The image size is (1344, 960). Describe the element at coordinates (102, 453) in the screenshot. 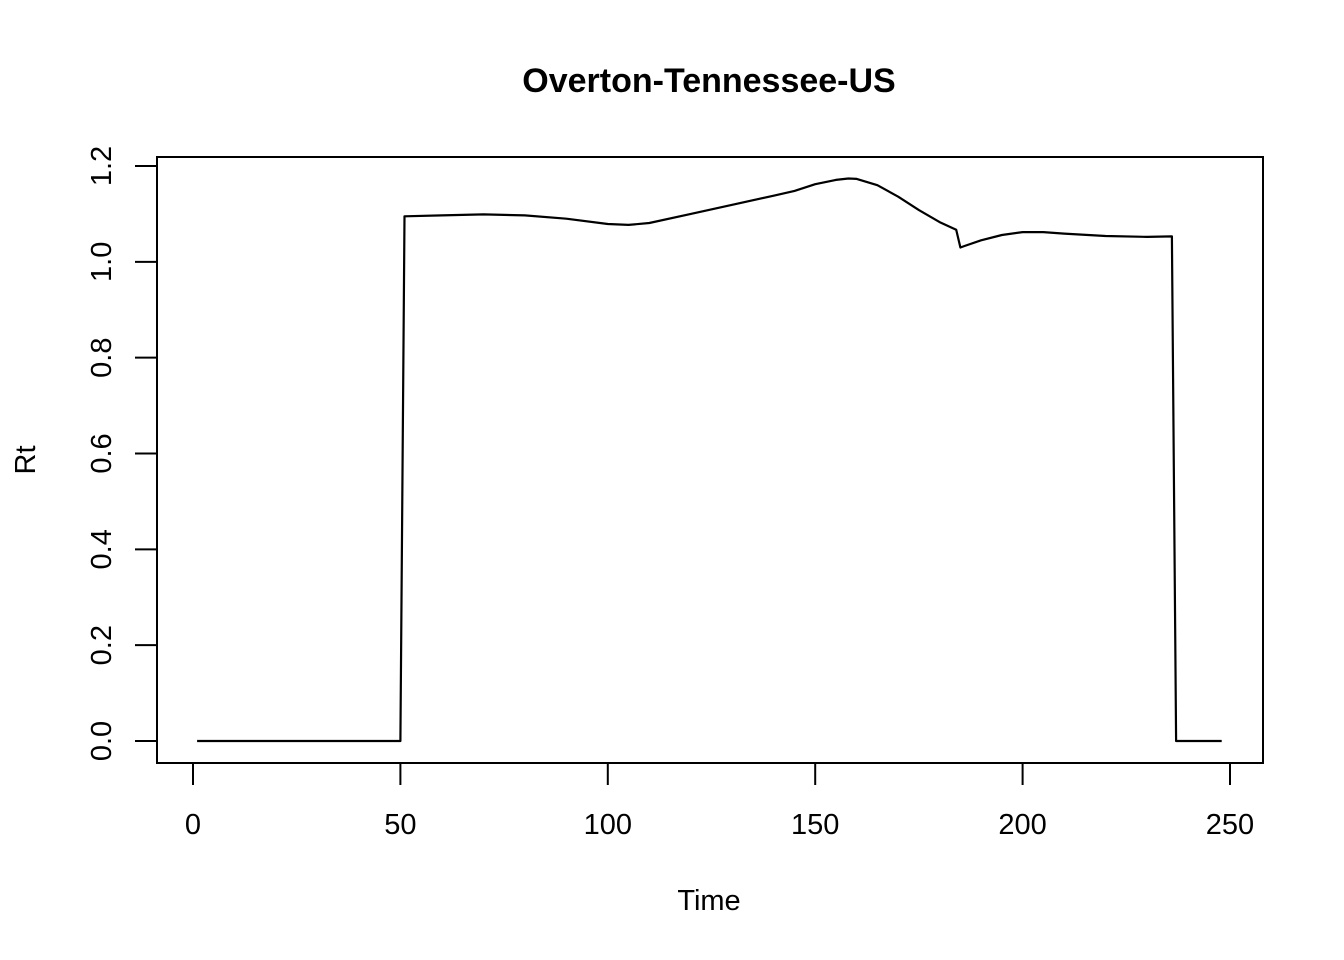

I see `y-tick-label: 0.6` at that location.